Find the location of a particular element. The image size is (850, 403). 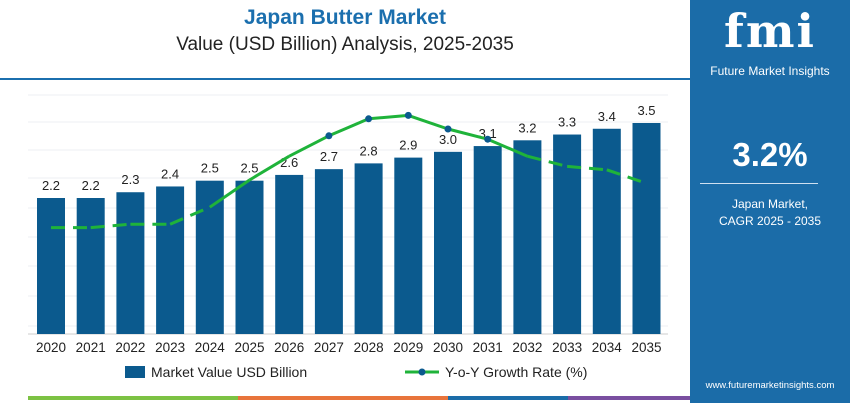

bar-2023 is located at coordinates (170, 260).